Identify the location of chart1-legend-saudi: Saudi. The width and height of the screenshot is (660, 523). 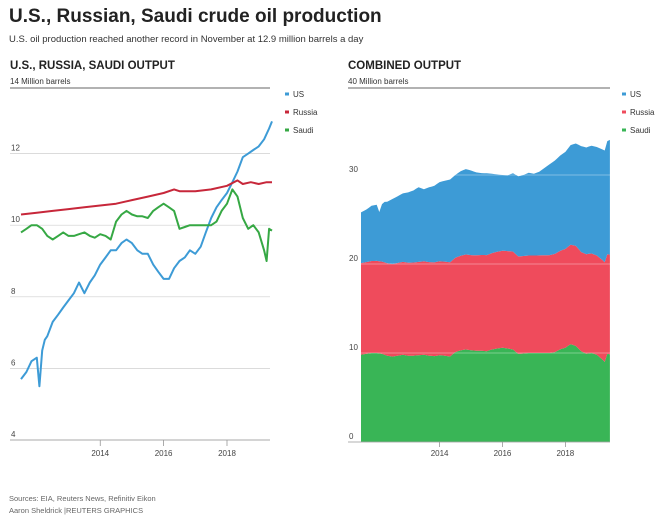
(303, 130).